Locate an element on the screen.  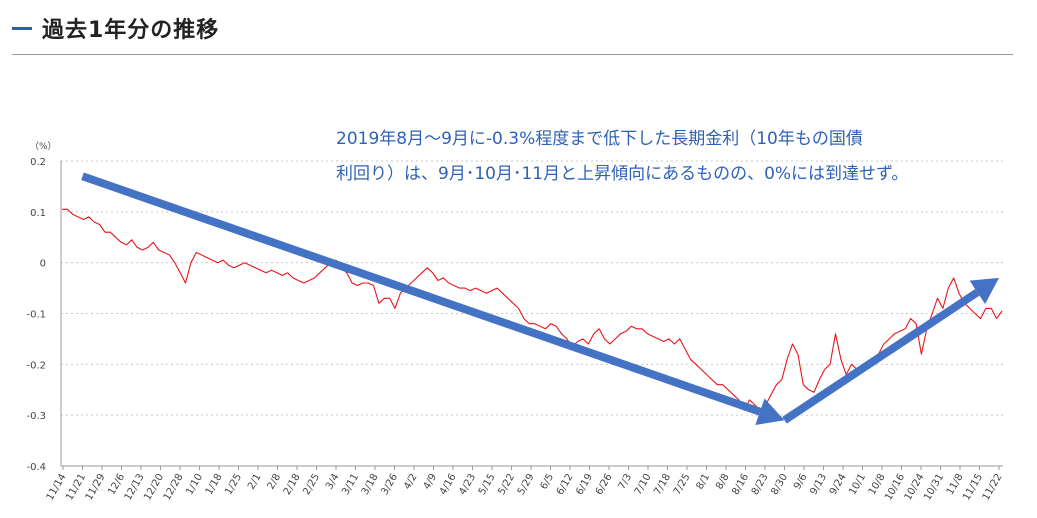
x-tick-label: 9/24 is located at coordinates (838, 484).